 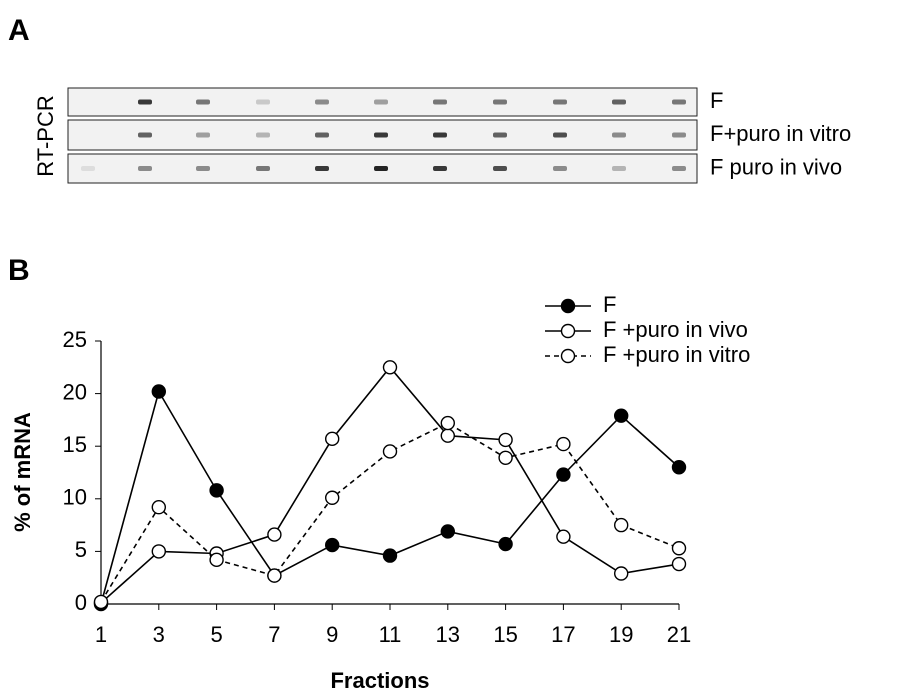 What do you see at coordinates (780, 133) in the screenshot?
I see `gel-lane-label: F+puro in vitro` at bounding box center [780, 133].